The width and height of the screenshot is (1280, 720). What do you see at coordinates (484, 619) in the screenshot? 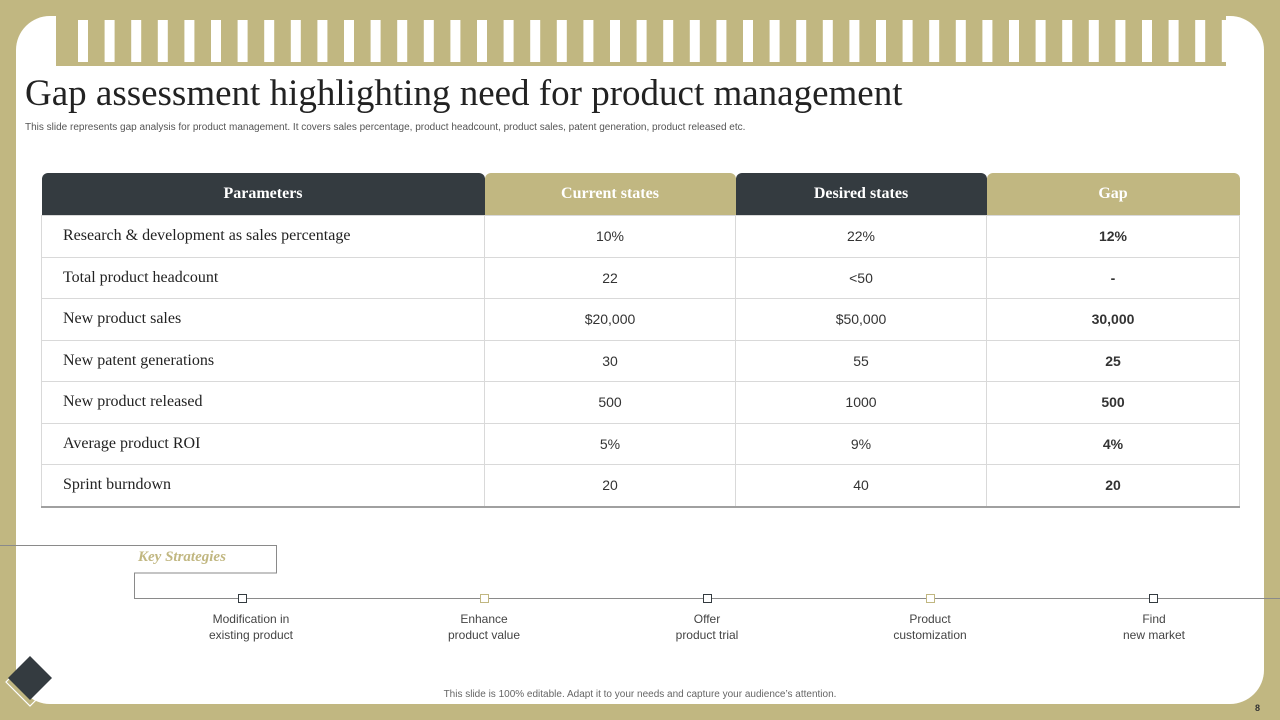
I see `strategy-line: Enhance` at bounding box center [484, 619].